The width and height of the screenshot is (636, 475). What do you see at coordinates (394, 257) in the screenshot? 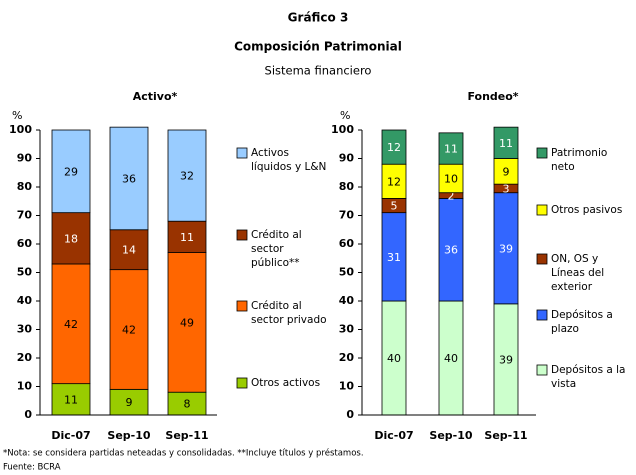
I see `data-label: 31` at bounding box center [394, 257].